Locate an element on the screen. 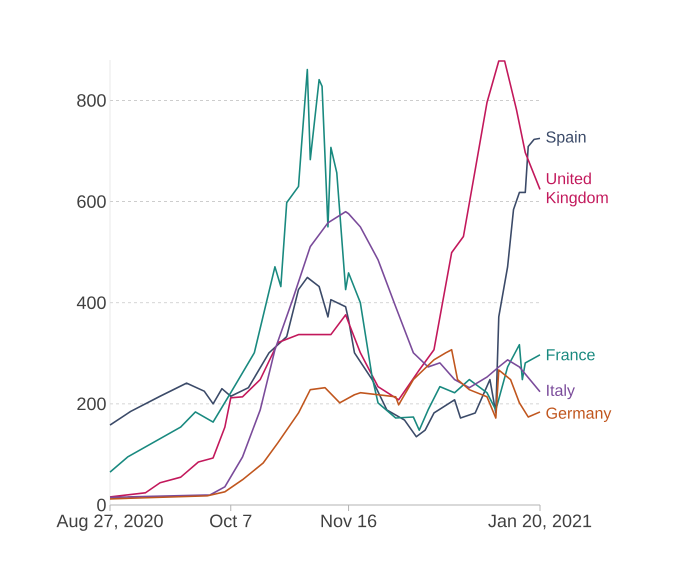  x-tick-label: Jan 20, 2021 is located at coordinates (540, 522).